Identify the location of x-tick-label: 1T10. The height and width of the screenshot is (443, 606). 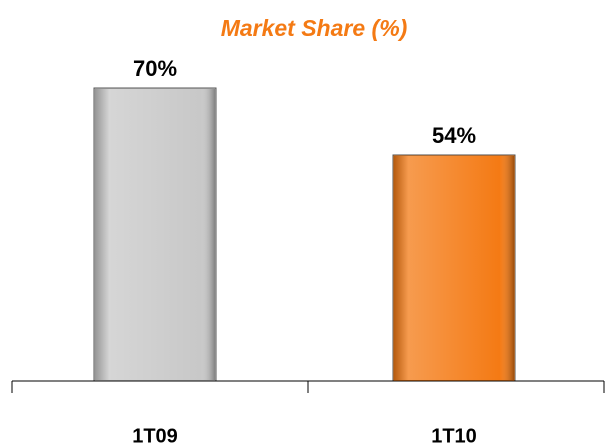
(454, 434).